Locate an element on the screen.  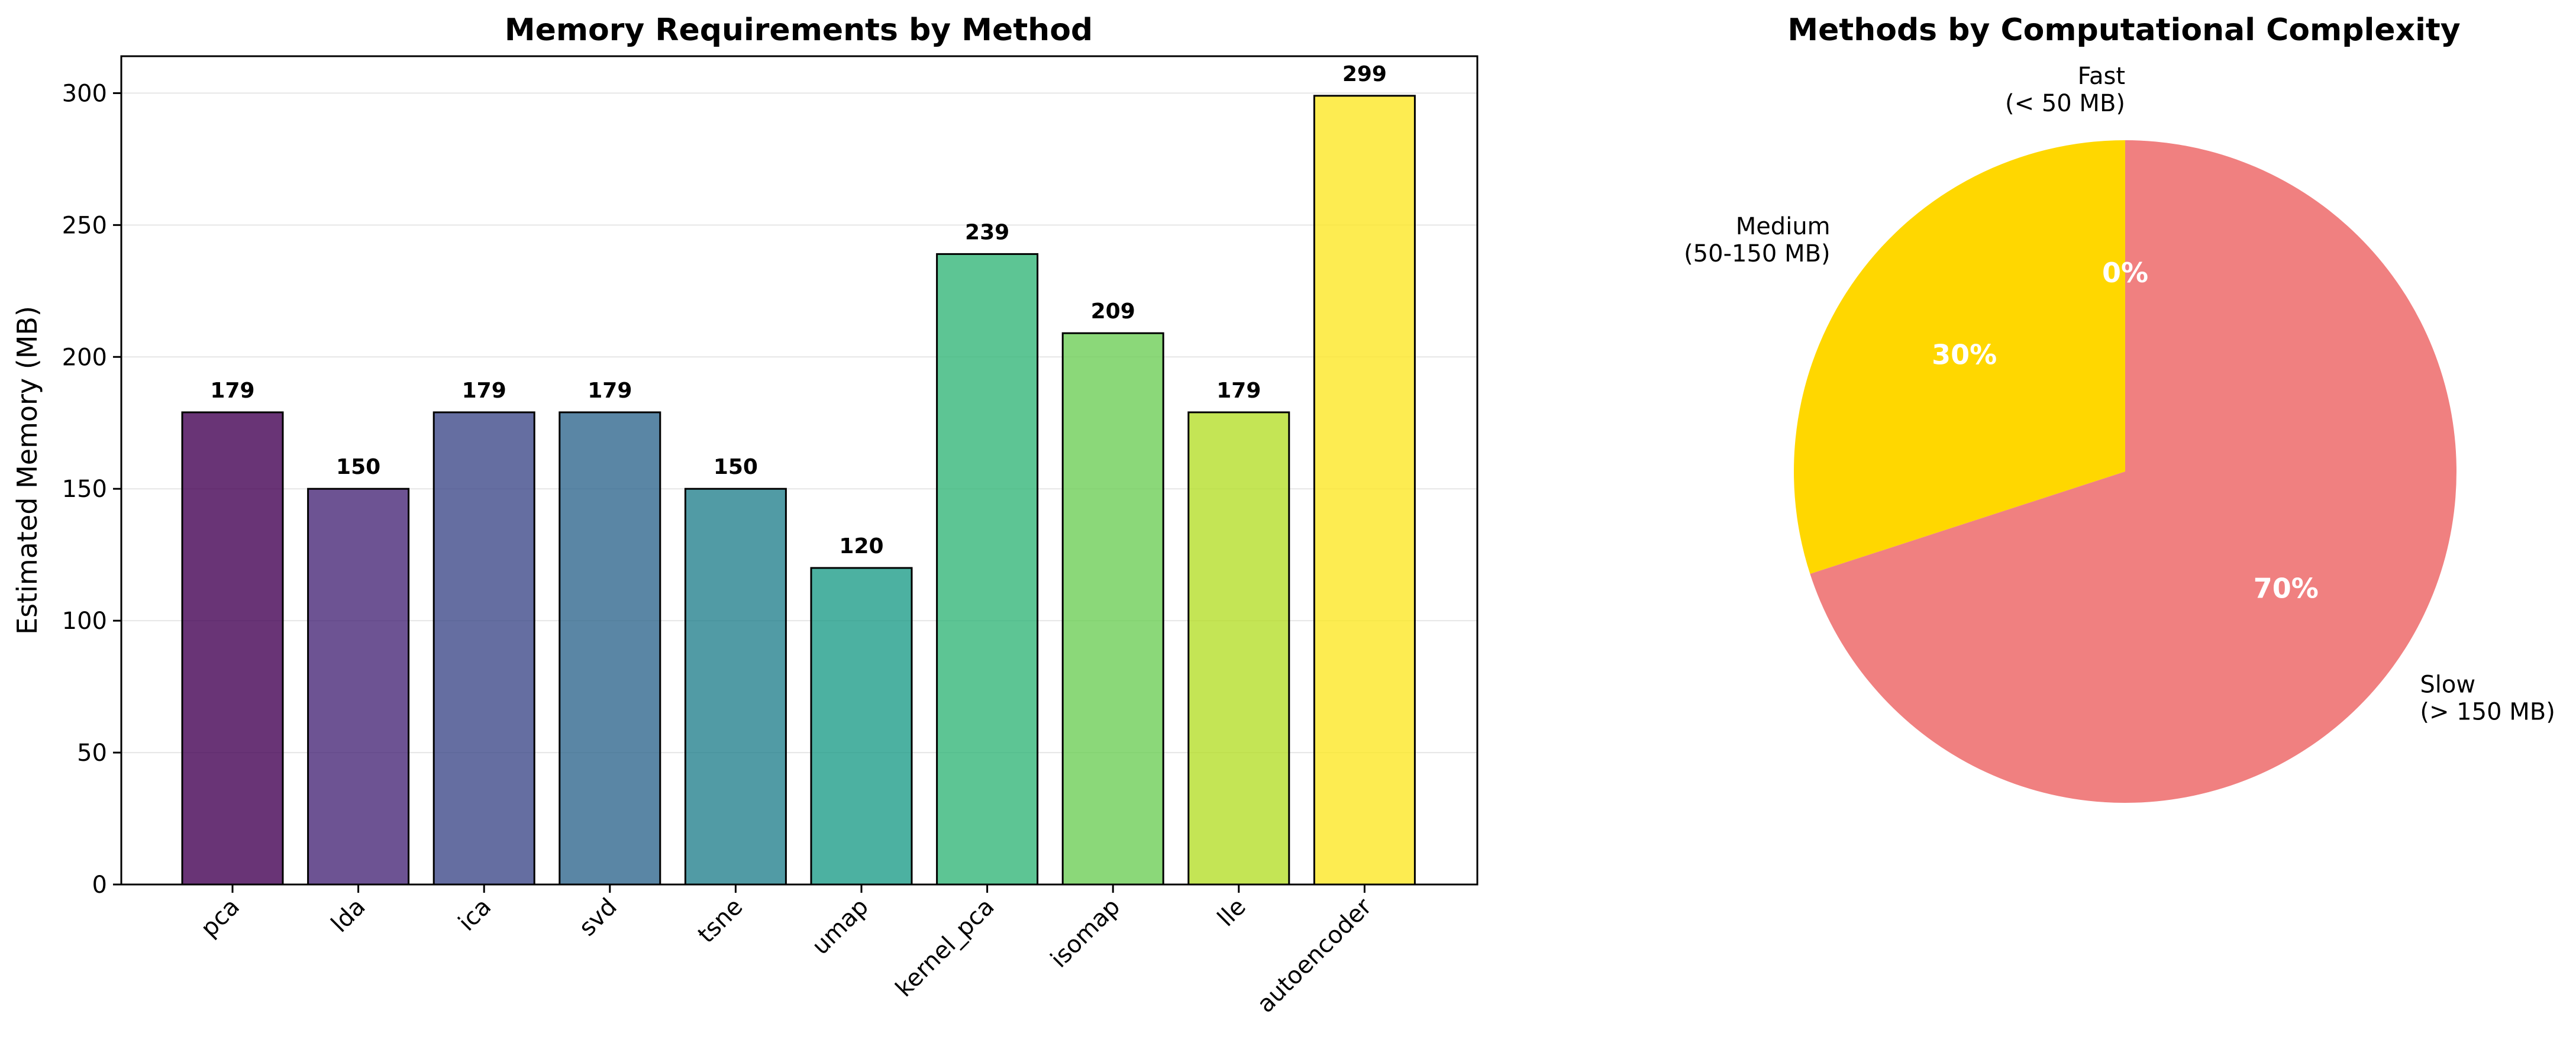
pie-slice is located at coordinates (1959, 357).